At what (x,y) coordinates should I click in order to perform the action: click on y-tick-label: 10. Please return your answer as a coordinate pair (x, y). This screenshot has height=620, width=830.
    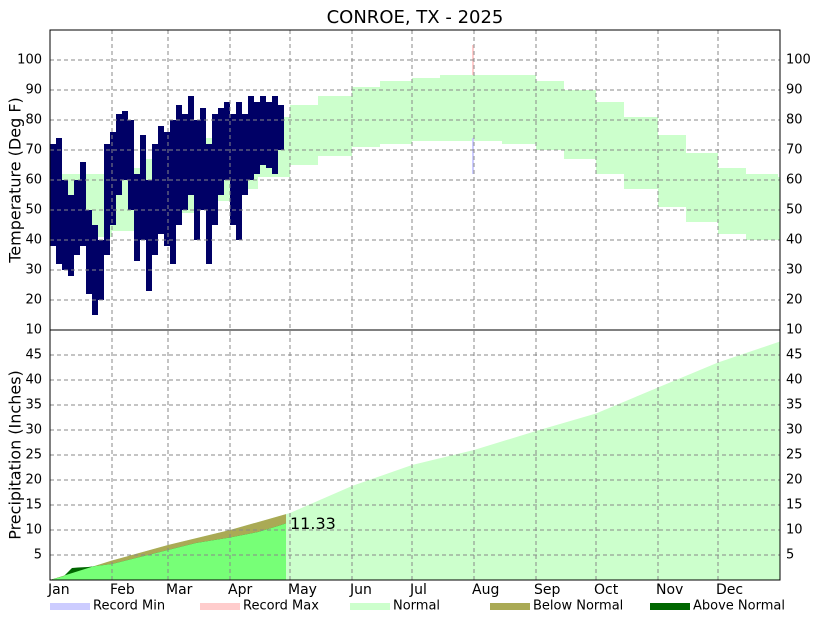
    Looking at the image, I should click on (33, 330).